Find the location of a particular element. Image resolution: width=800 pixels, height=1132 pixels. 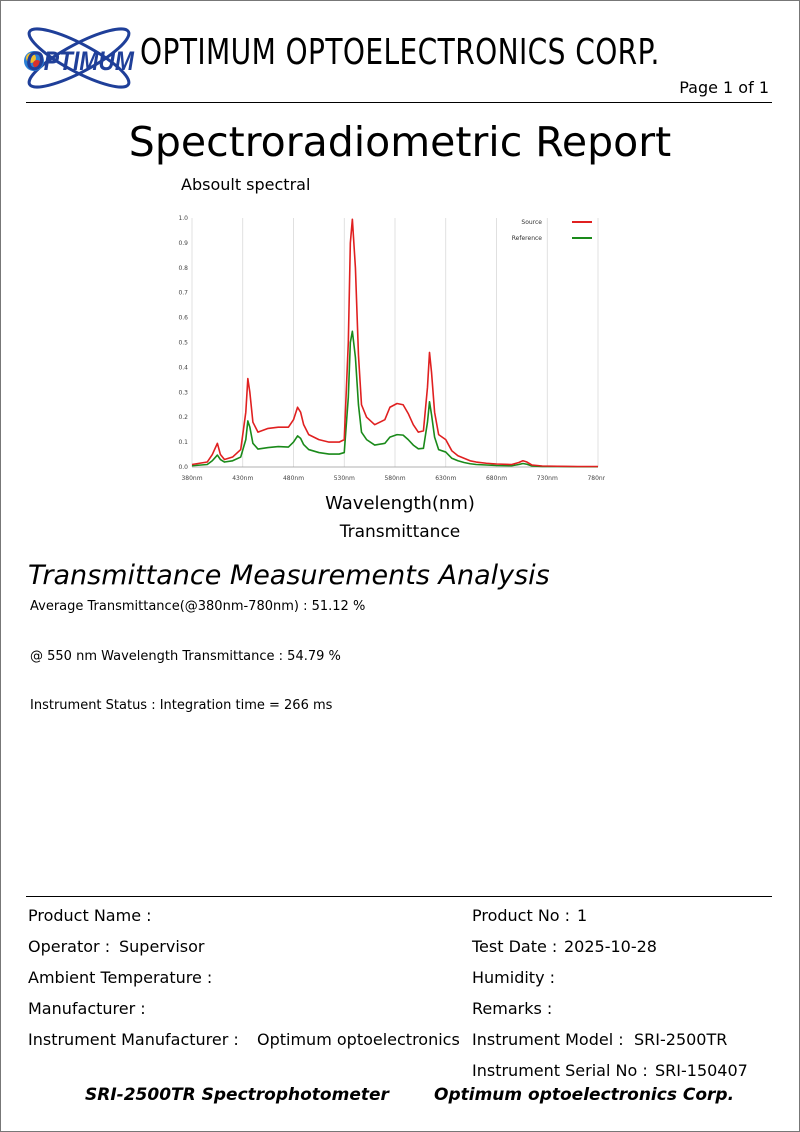

test-date-label: Test Date : is located at coordinates (515, 946).